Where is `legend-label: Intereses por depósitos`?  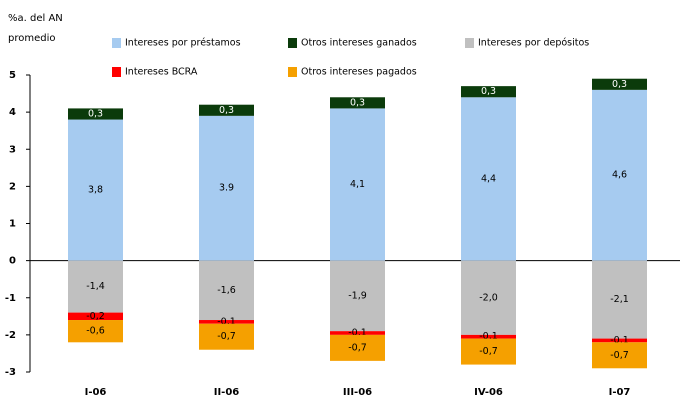
legend-label: Intereses por depósitos is located at coordinates (533, 43).